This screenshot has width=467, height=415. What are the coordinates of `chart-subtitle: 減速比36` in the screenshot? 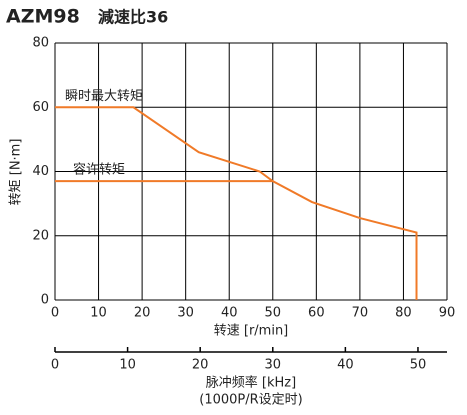 It's located at (133, 17).